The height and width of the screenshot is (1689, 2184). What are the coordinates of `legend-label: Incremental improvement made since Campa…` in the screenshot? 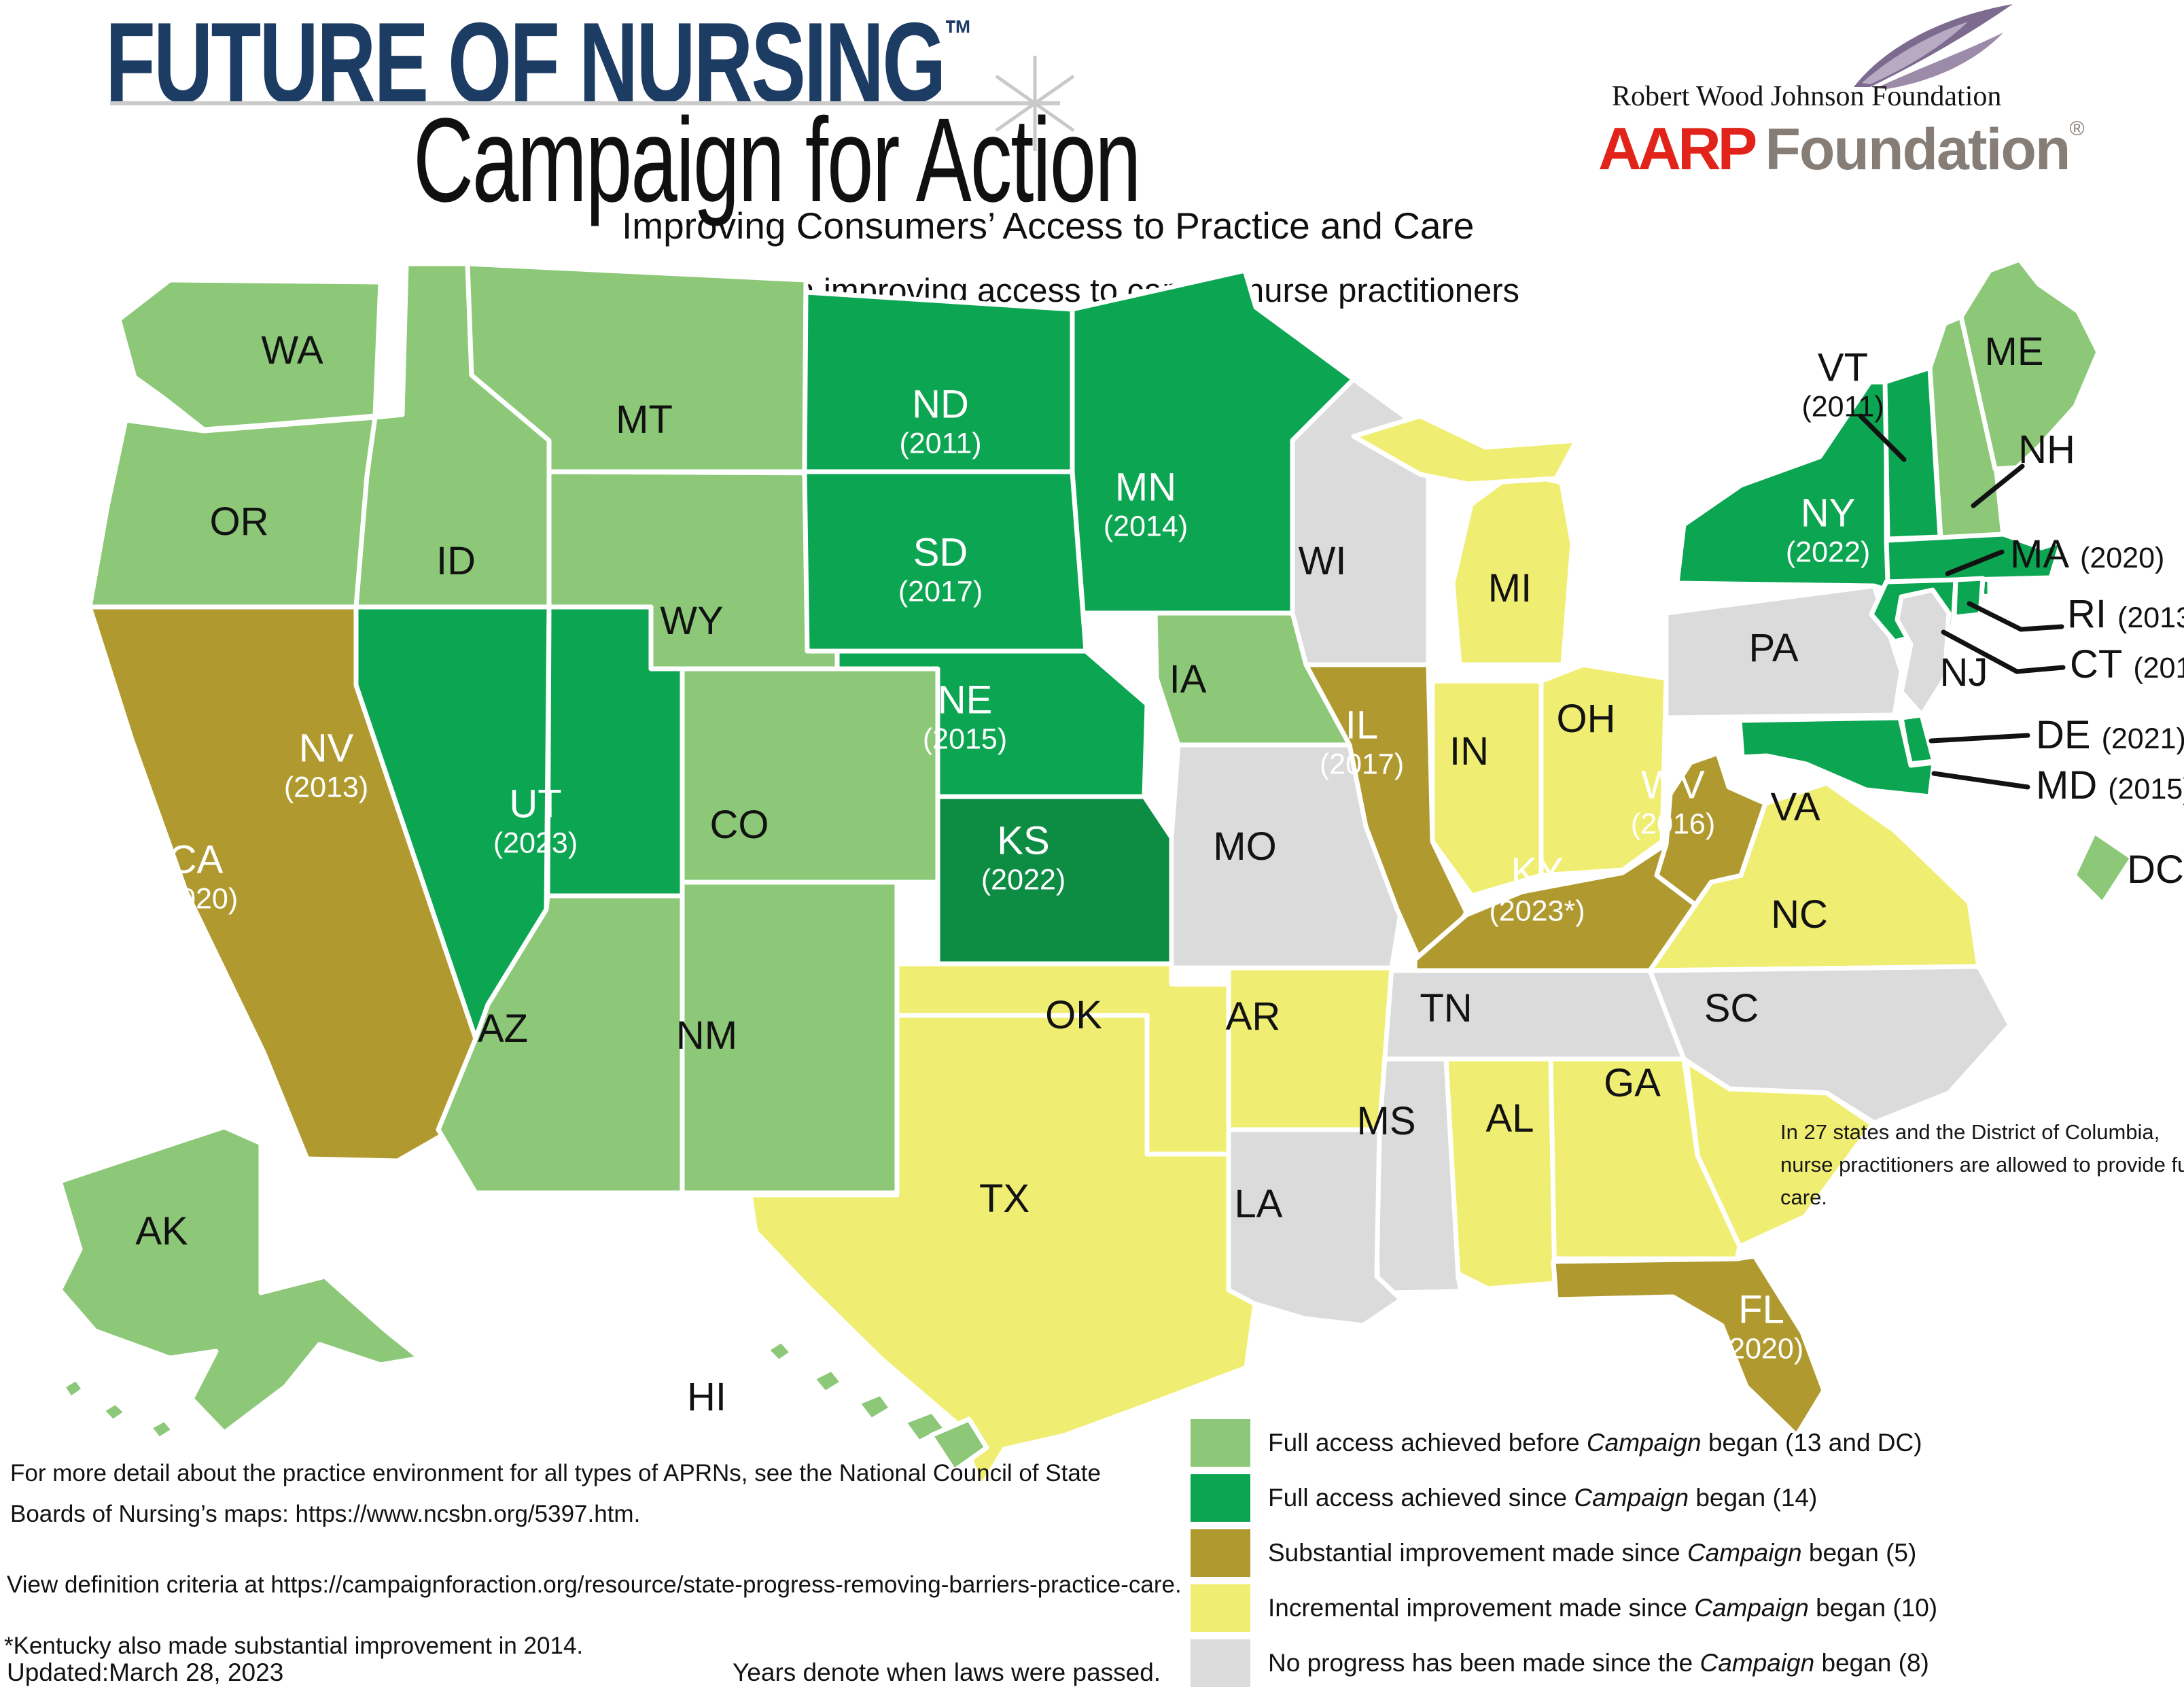 It's located at (1603, 1607).